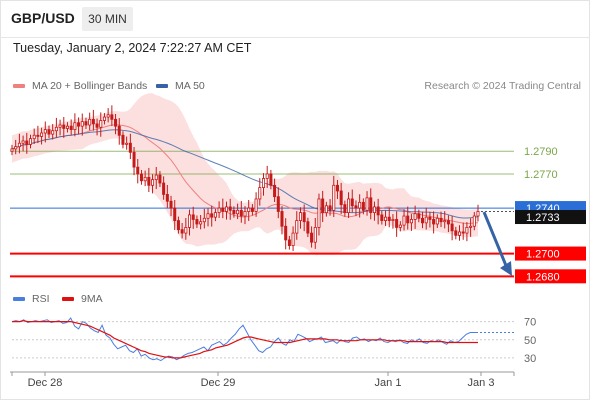 The image size is (590, 400). Describe the element at coordinates (19, 86) in the screenshot. I see `legend-ma20-swatch` at that location.